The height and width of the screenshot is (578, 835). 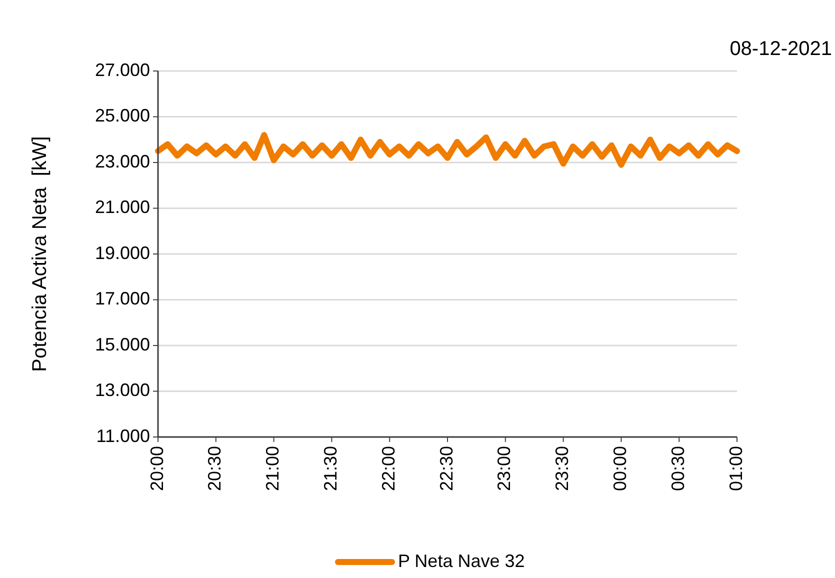 What do you see at coordinates (122, 116) in the screenshot?
I see `y-tick-label: 25.000` at bounding box center [122, 116].